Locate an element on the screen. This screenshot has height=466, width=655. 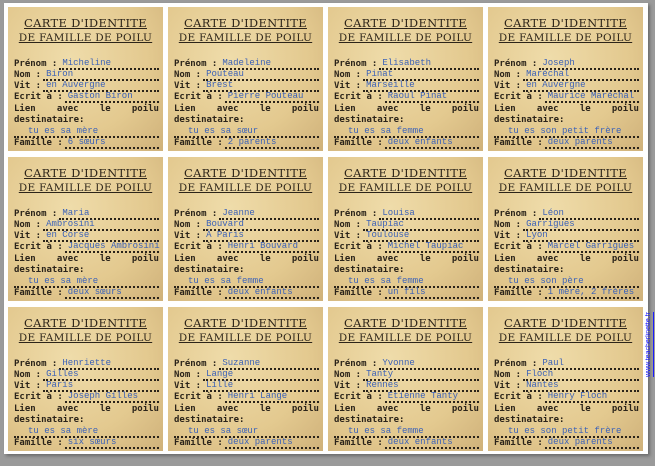
field-vit: Vit :À Paris is located at coordinates (246, 236).